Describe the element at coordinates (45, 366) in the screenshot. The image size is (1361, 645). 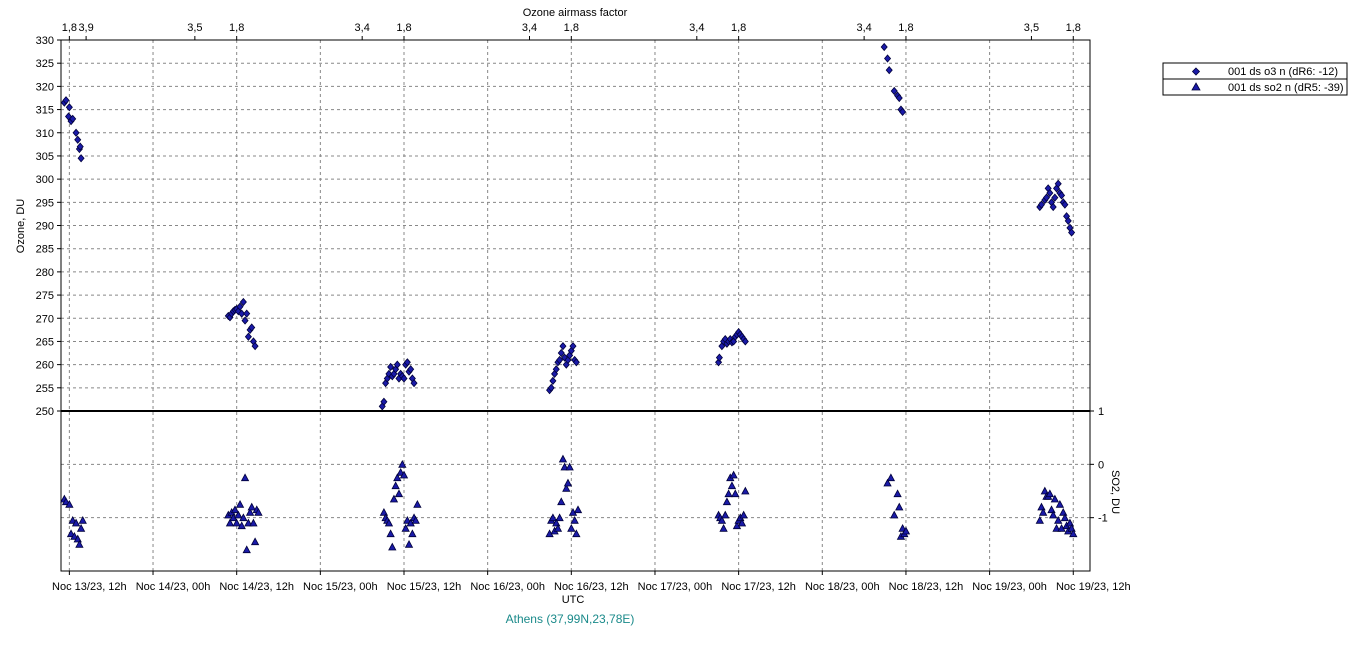
I see `ozone-tick-label-2: 260` at that location.